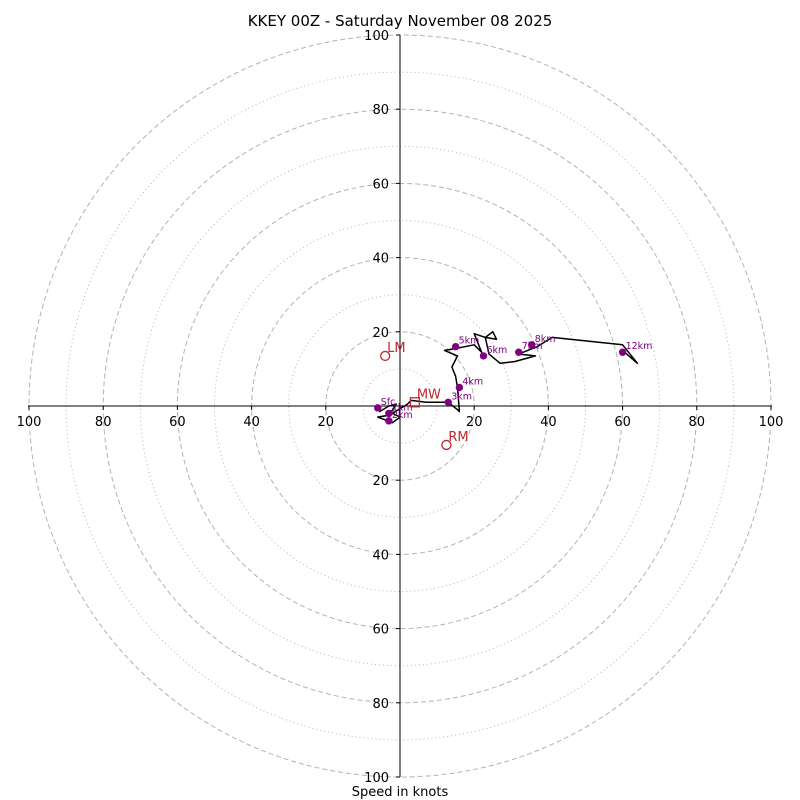 The width and height of the screenshot is (800, 800). Describe the element at coordinates (396, 348) in the screenshot. I see `storm-motion-lm-label: LM` at that location.